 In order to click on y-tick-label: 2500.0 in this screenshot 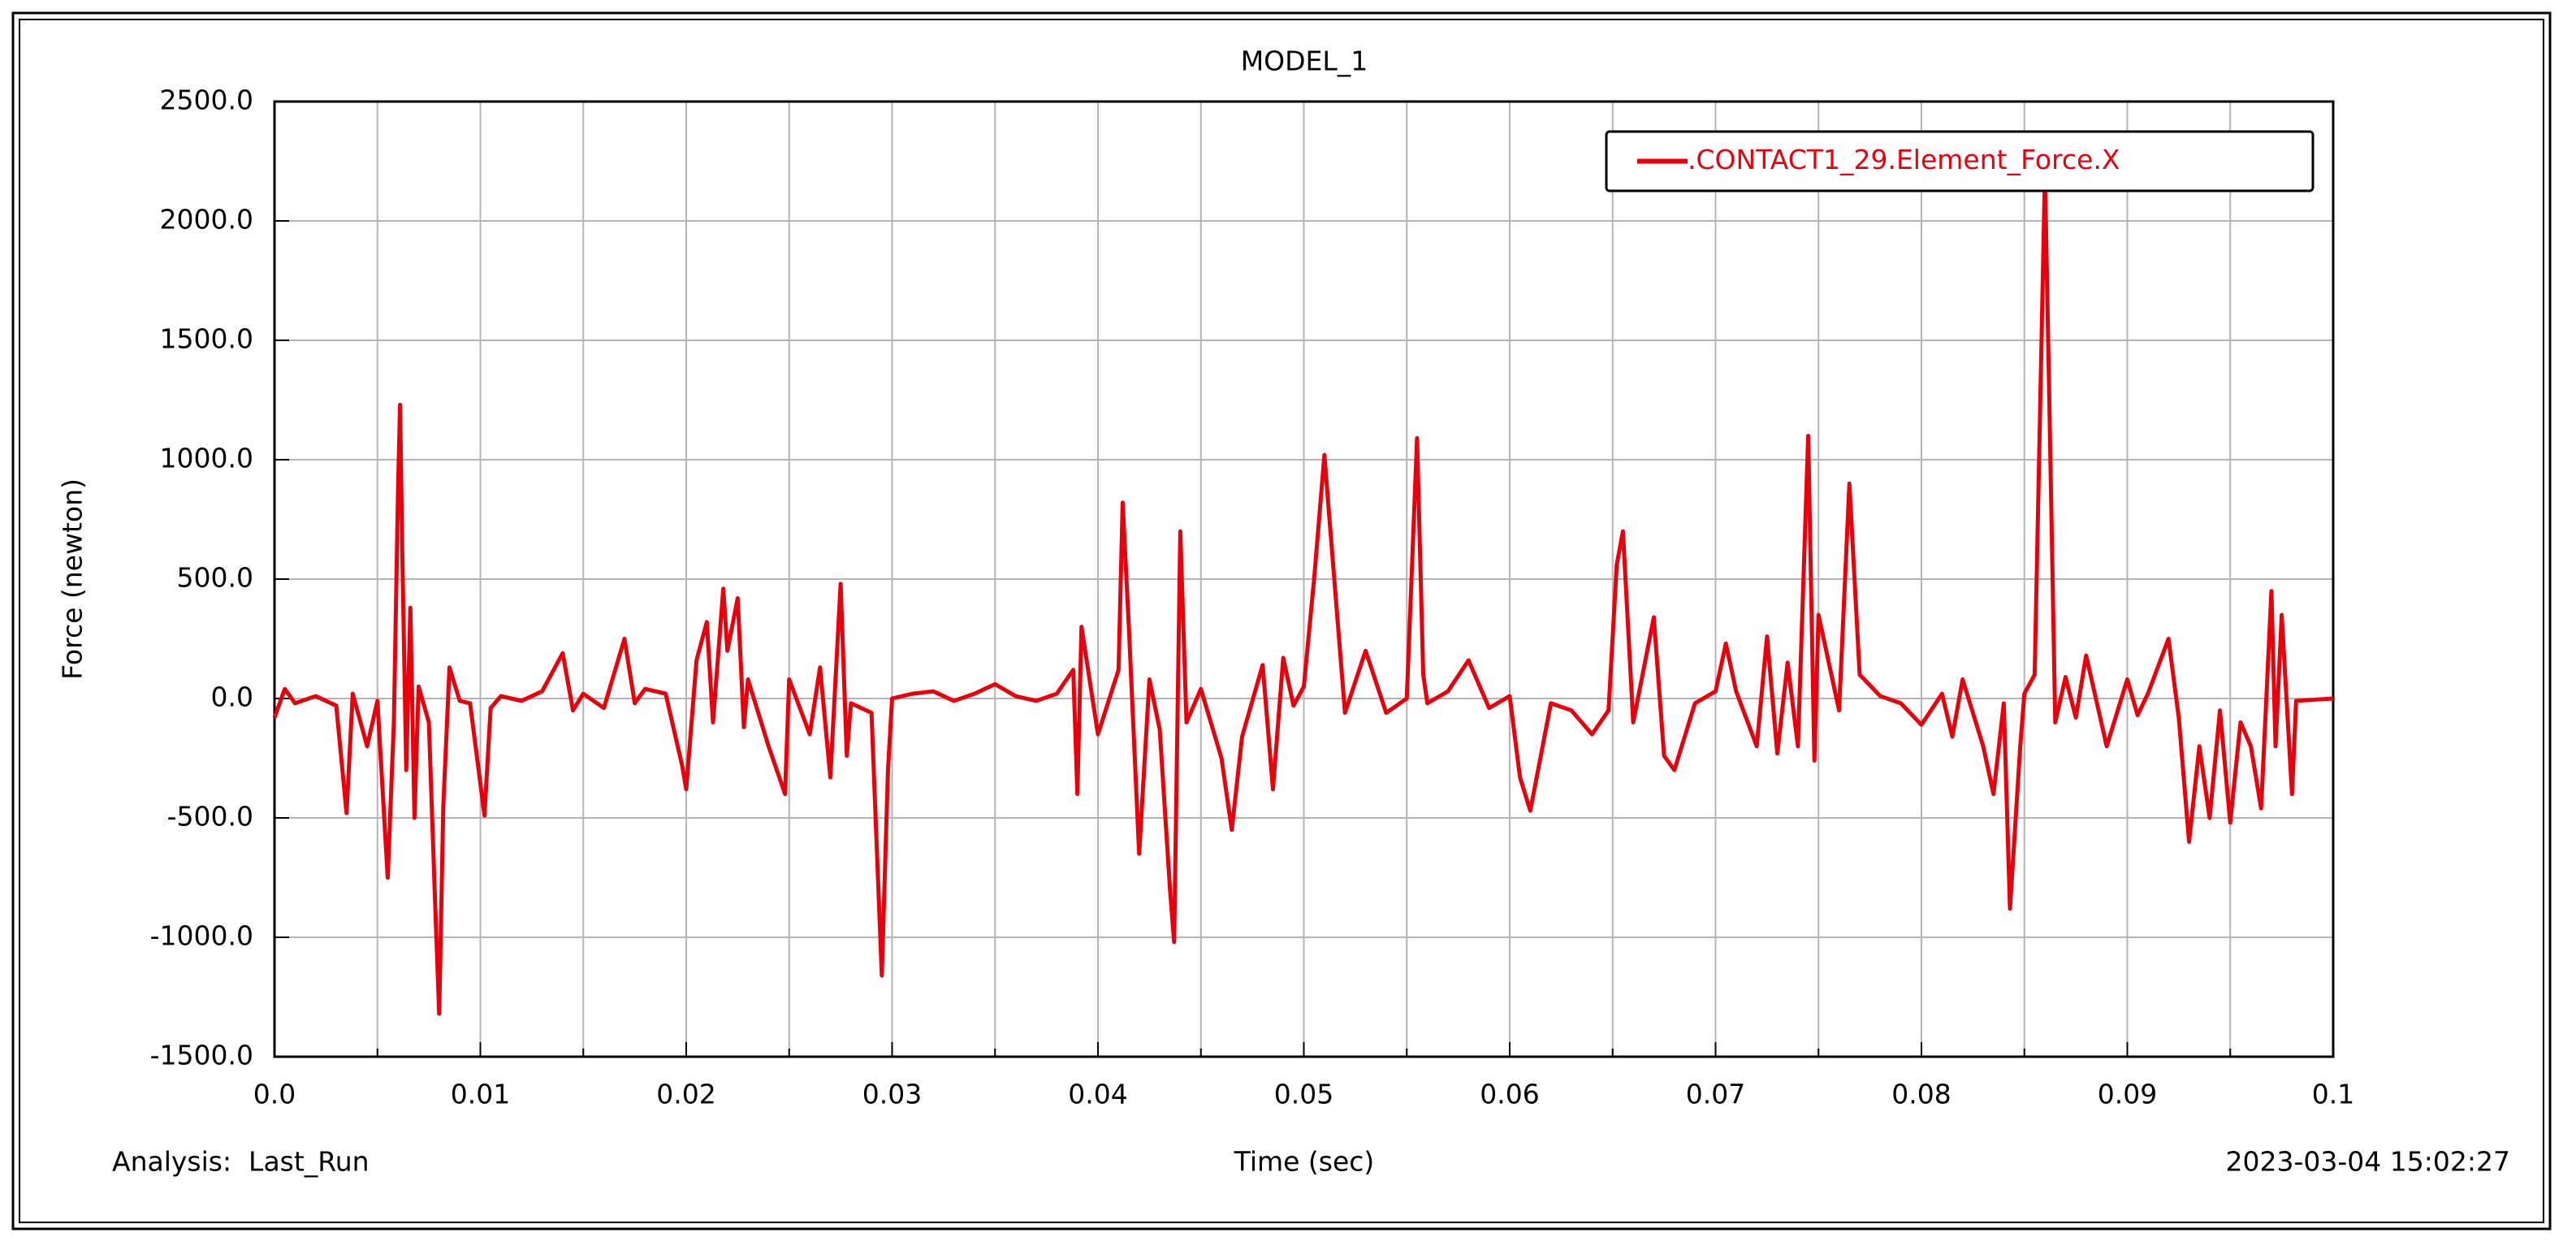, I will do `click(207, 100)`.